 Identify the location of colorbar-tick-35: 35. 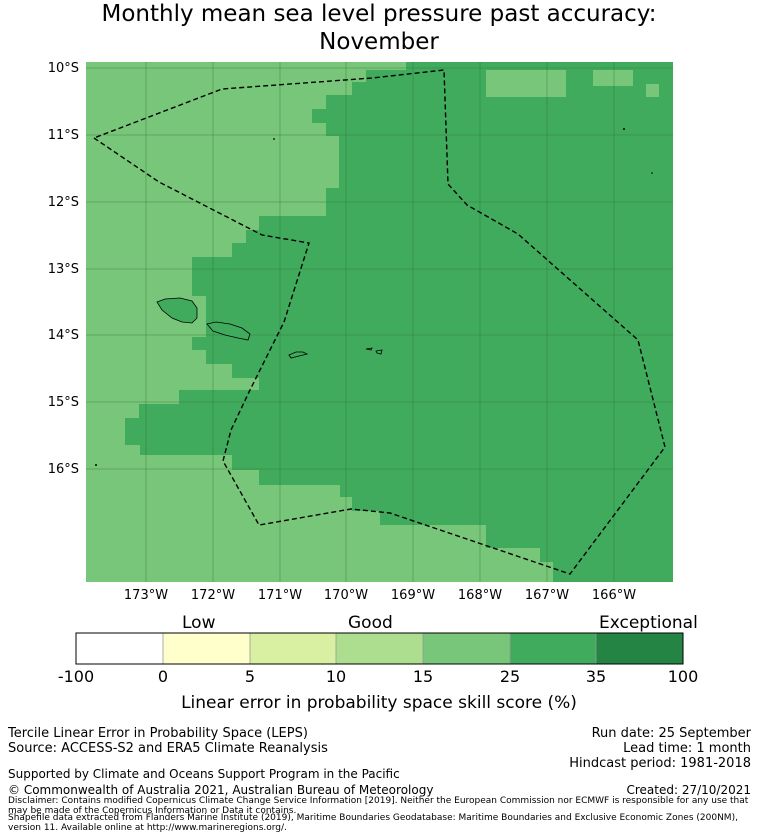
(596, 676).